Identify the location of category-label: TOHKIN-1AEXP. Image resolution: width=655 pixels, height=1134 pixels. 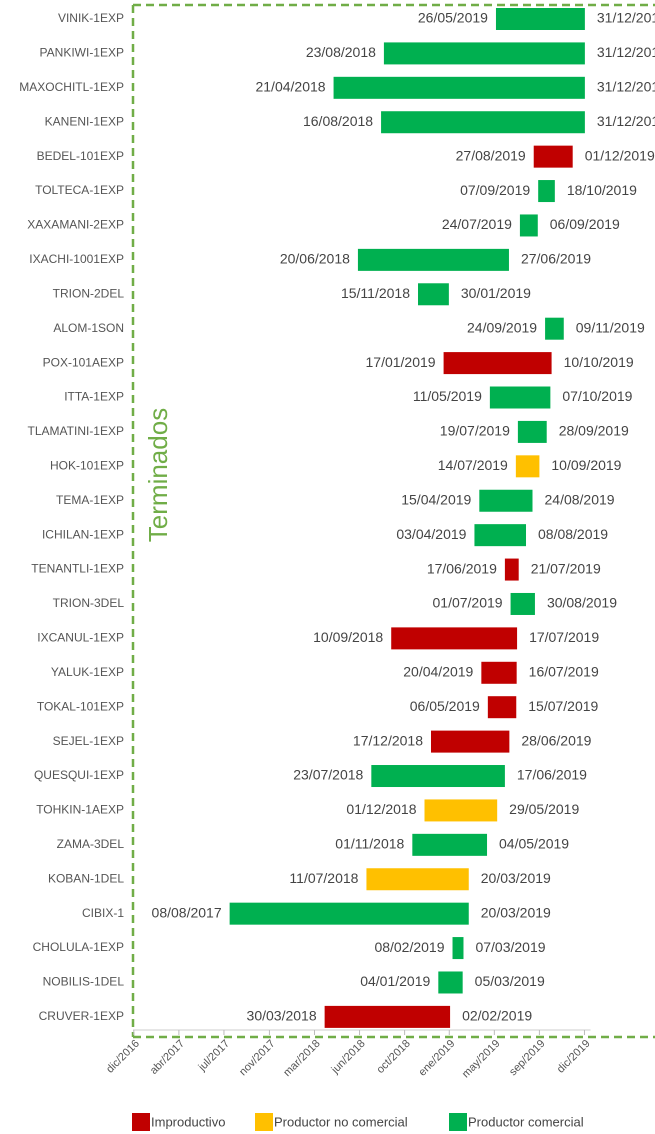
(80, 810).